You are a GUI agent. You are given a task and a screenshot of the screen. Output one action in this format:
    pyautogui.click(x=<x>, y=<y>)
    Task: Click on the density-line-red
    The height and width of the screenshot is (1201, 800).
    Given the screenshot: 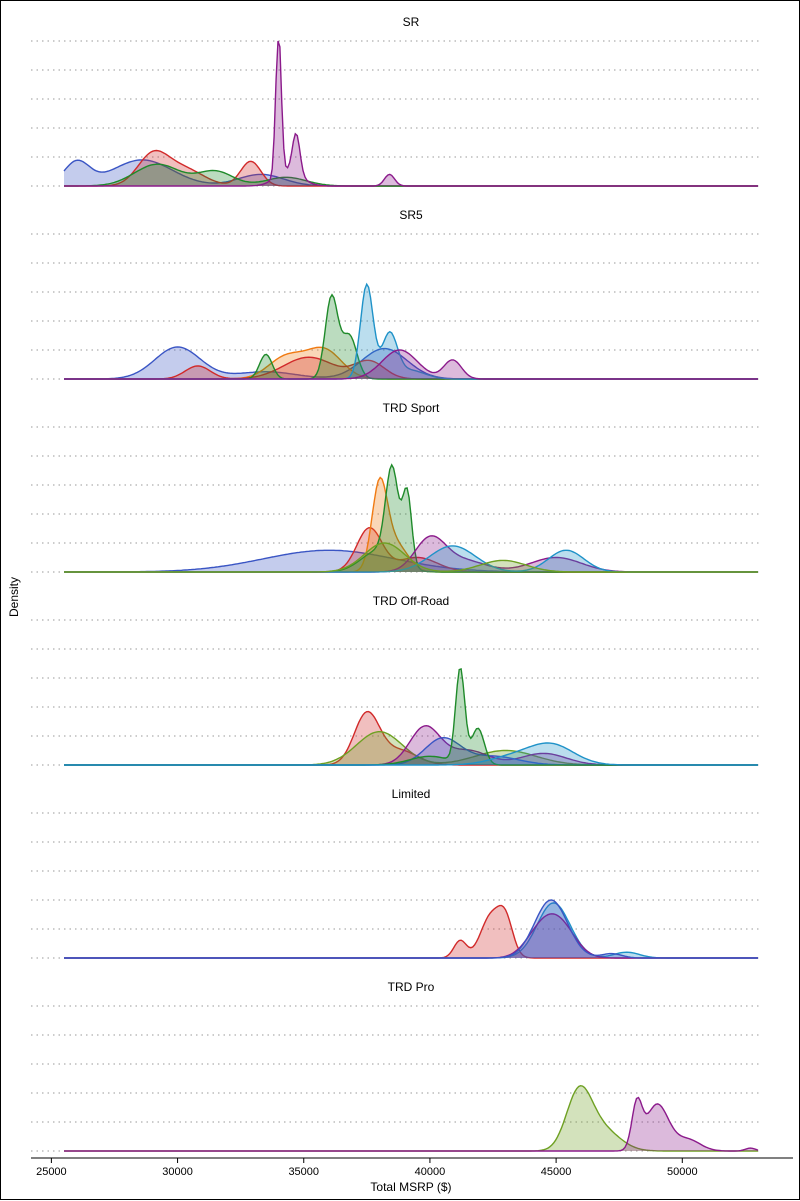 What is the action you would take?
    pyautogui.click(x=411, y=931)
    